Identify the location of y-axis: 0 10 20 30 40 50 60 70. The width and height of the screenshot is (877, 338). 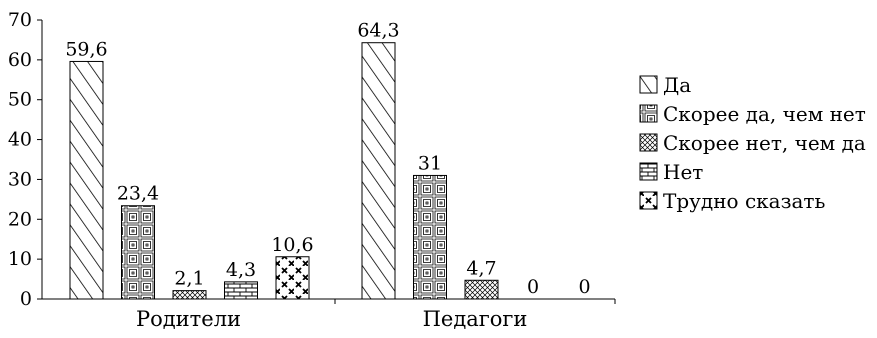
(25, 159).